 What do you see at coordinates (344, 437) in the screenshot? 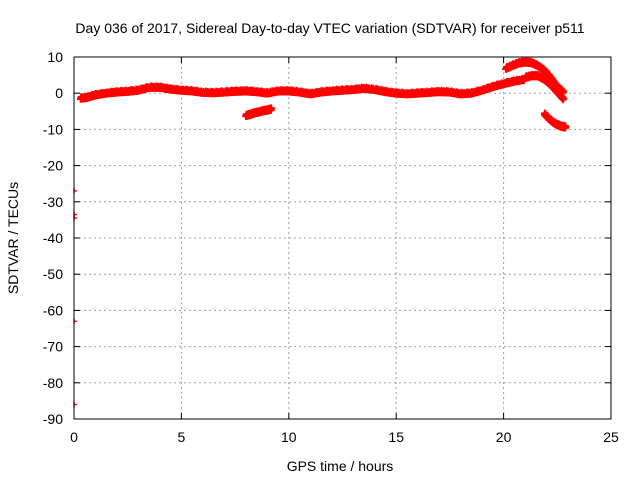
I see `x-tick-labels: 0 5 10 15 20 25` at bounding box center [344, 437].